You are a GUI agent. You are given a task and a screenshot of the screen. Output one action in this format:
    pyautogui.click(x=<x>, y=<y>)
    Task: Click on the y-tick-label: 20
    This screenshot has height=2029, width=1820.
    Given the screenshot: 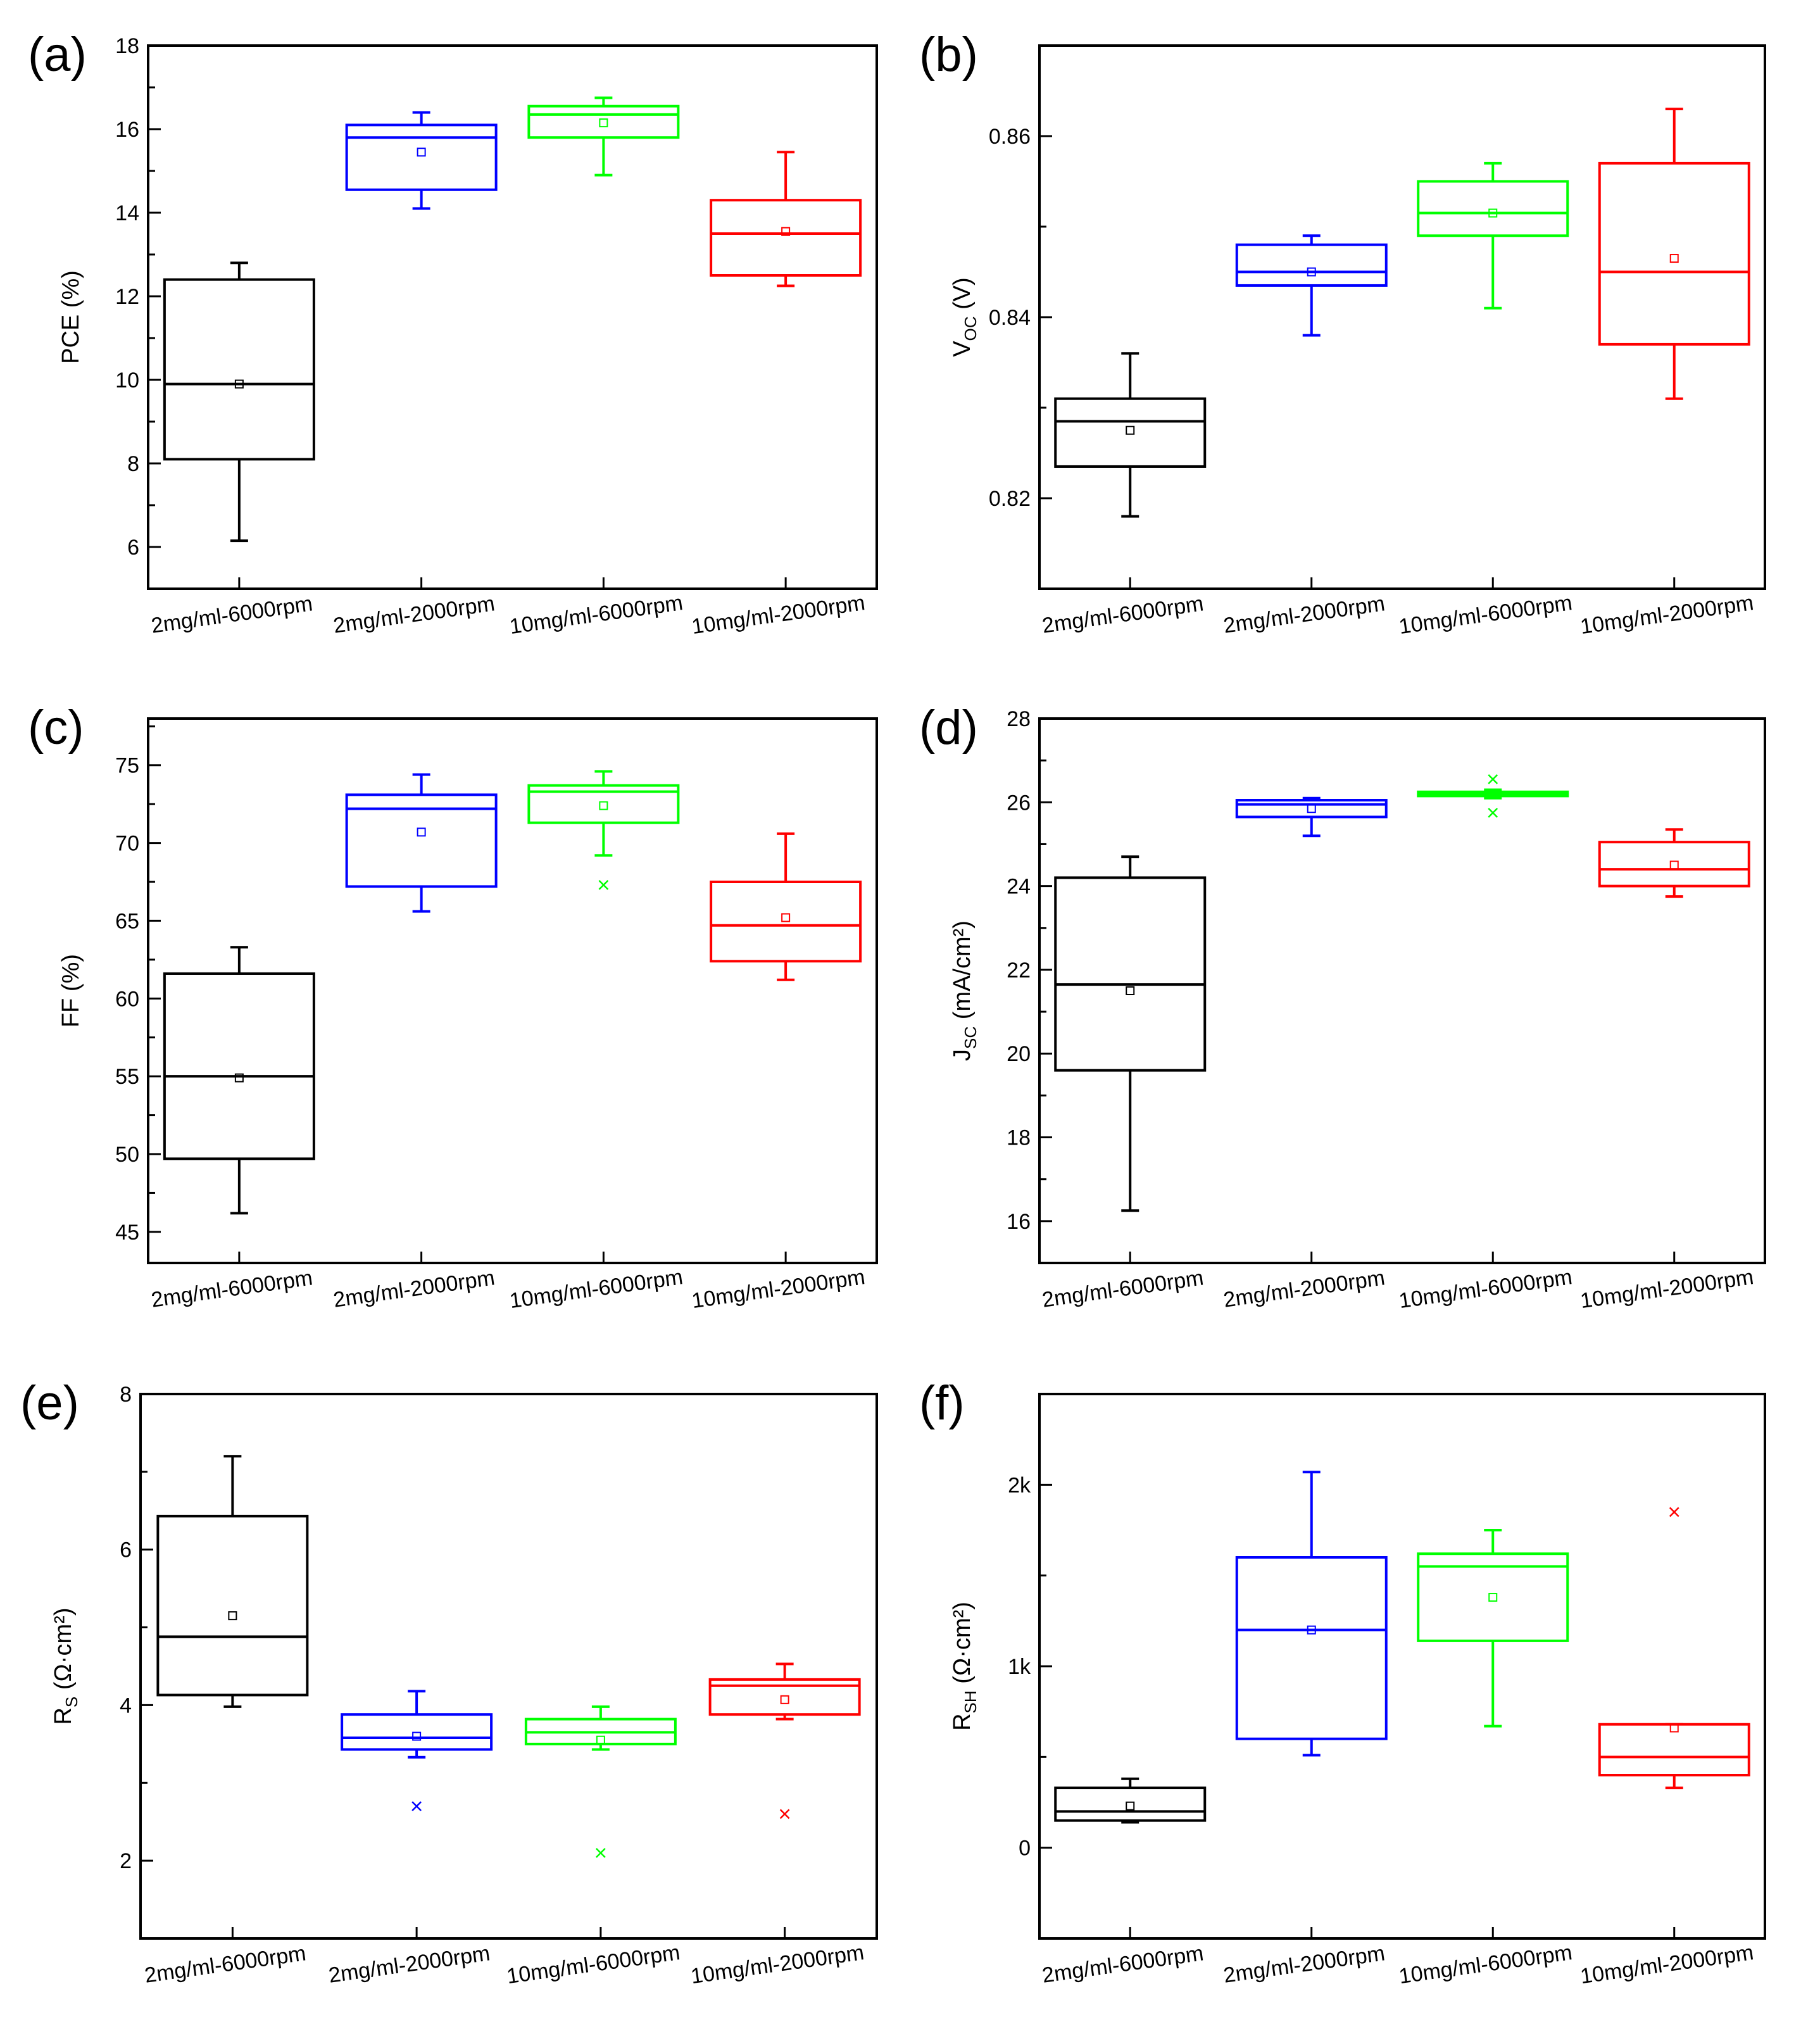 What is the action you would take?
    pyautogui.click(x=1019, y=1054)
    